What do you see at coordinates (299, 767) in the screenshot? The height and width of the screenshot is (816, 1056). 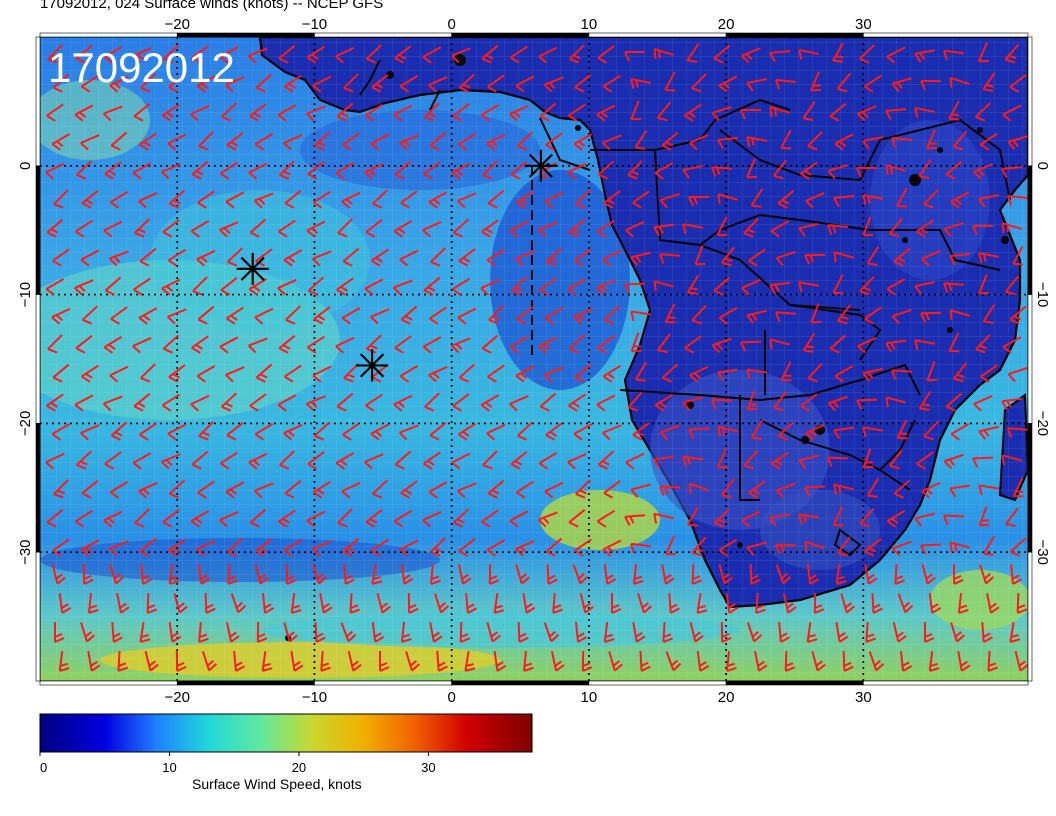 I see `colorbar-tick-label: 20` at bounding box center [299, 767].